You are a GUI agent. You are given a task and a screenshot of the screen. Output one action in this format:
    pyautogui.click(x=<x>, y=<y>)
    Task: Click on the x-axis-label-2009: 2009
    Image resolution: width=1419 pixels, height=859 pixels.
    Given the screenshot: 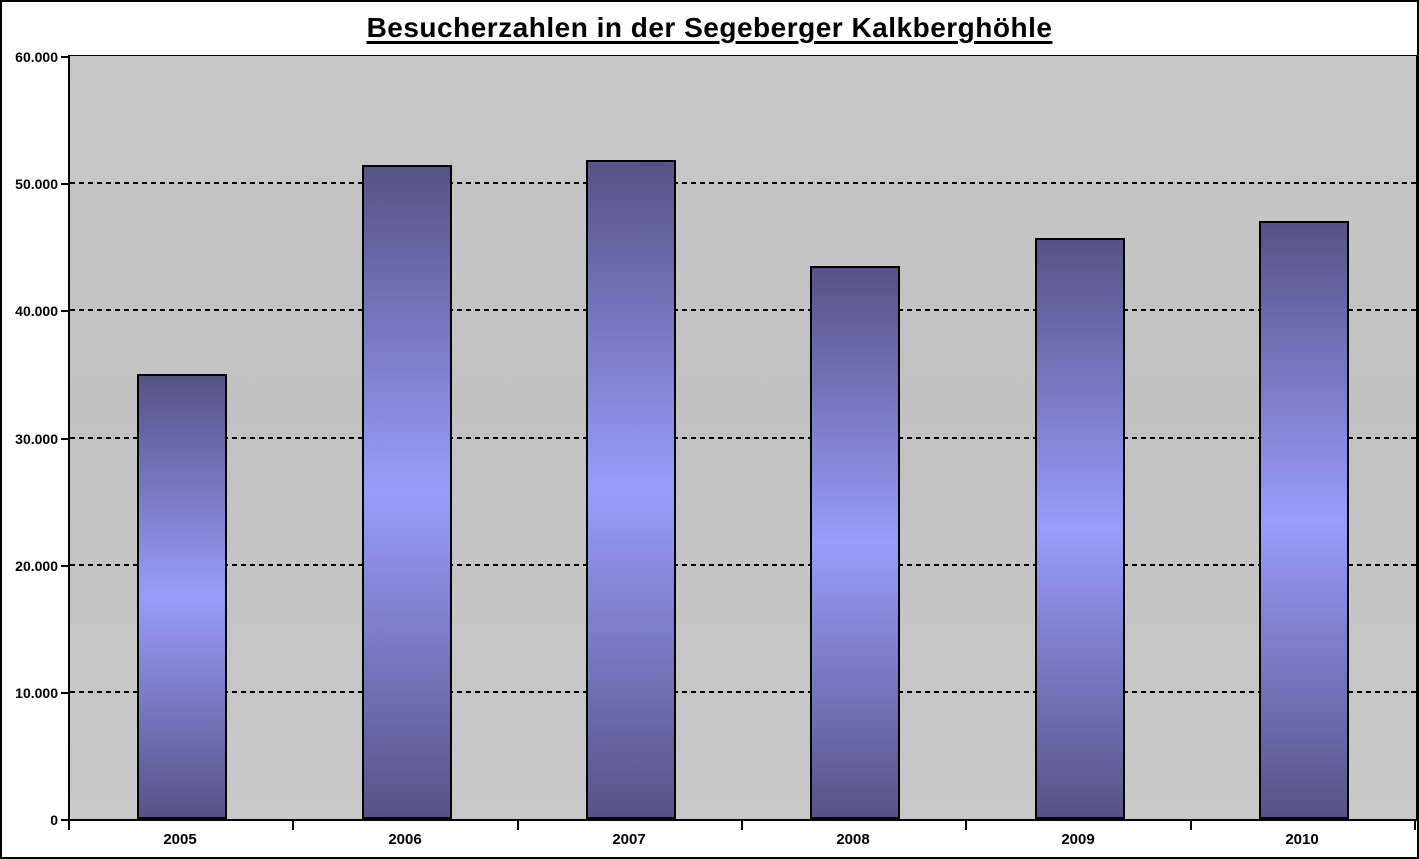 What is the action you would take?
    pyautogui.click(x=1078, y=839)
    